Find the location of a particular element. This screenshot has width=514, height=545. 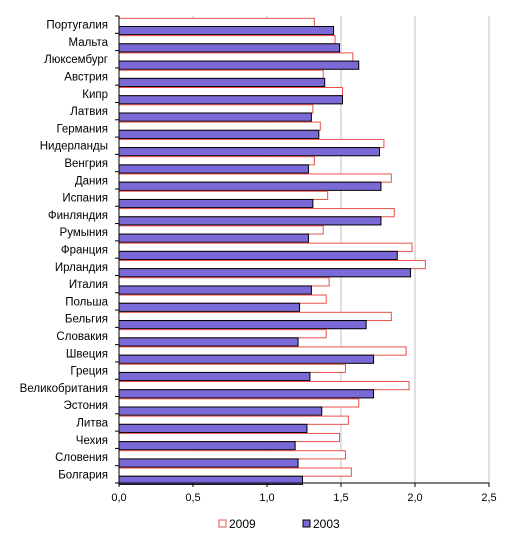

category-label: Кипр is located at coordinates (95, 95).